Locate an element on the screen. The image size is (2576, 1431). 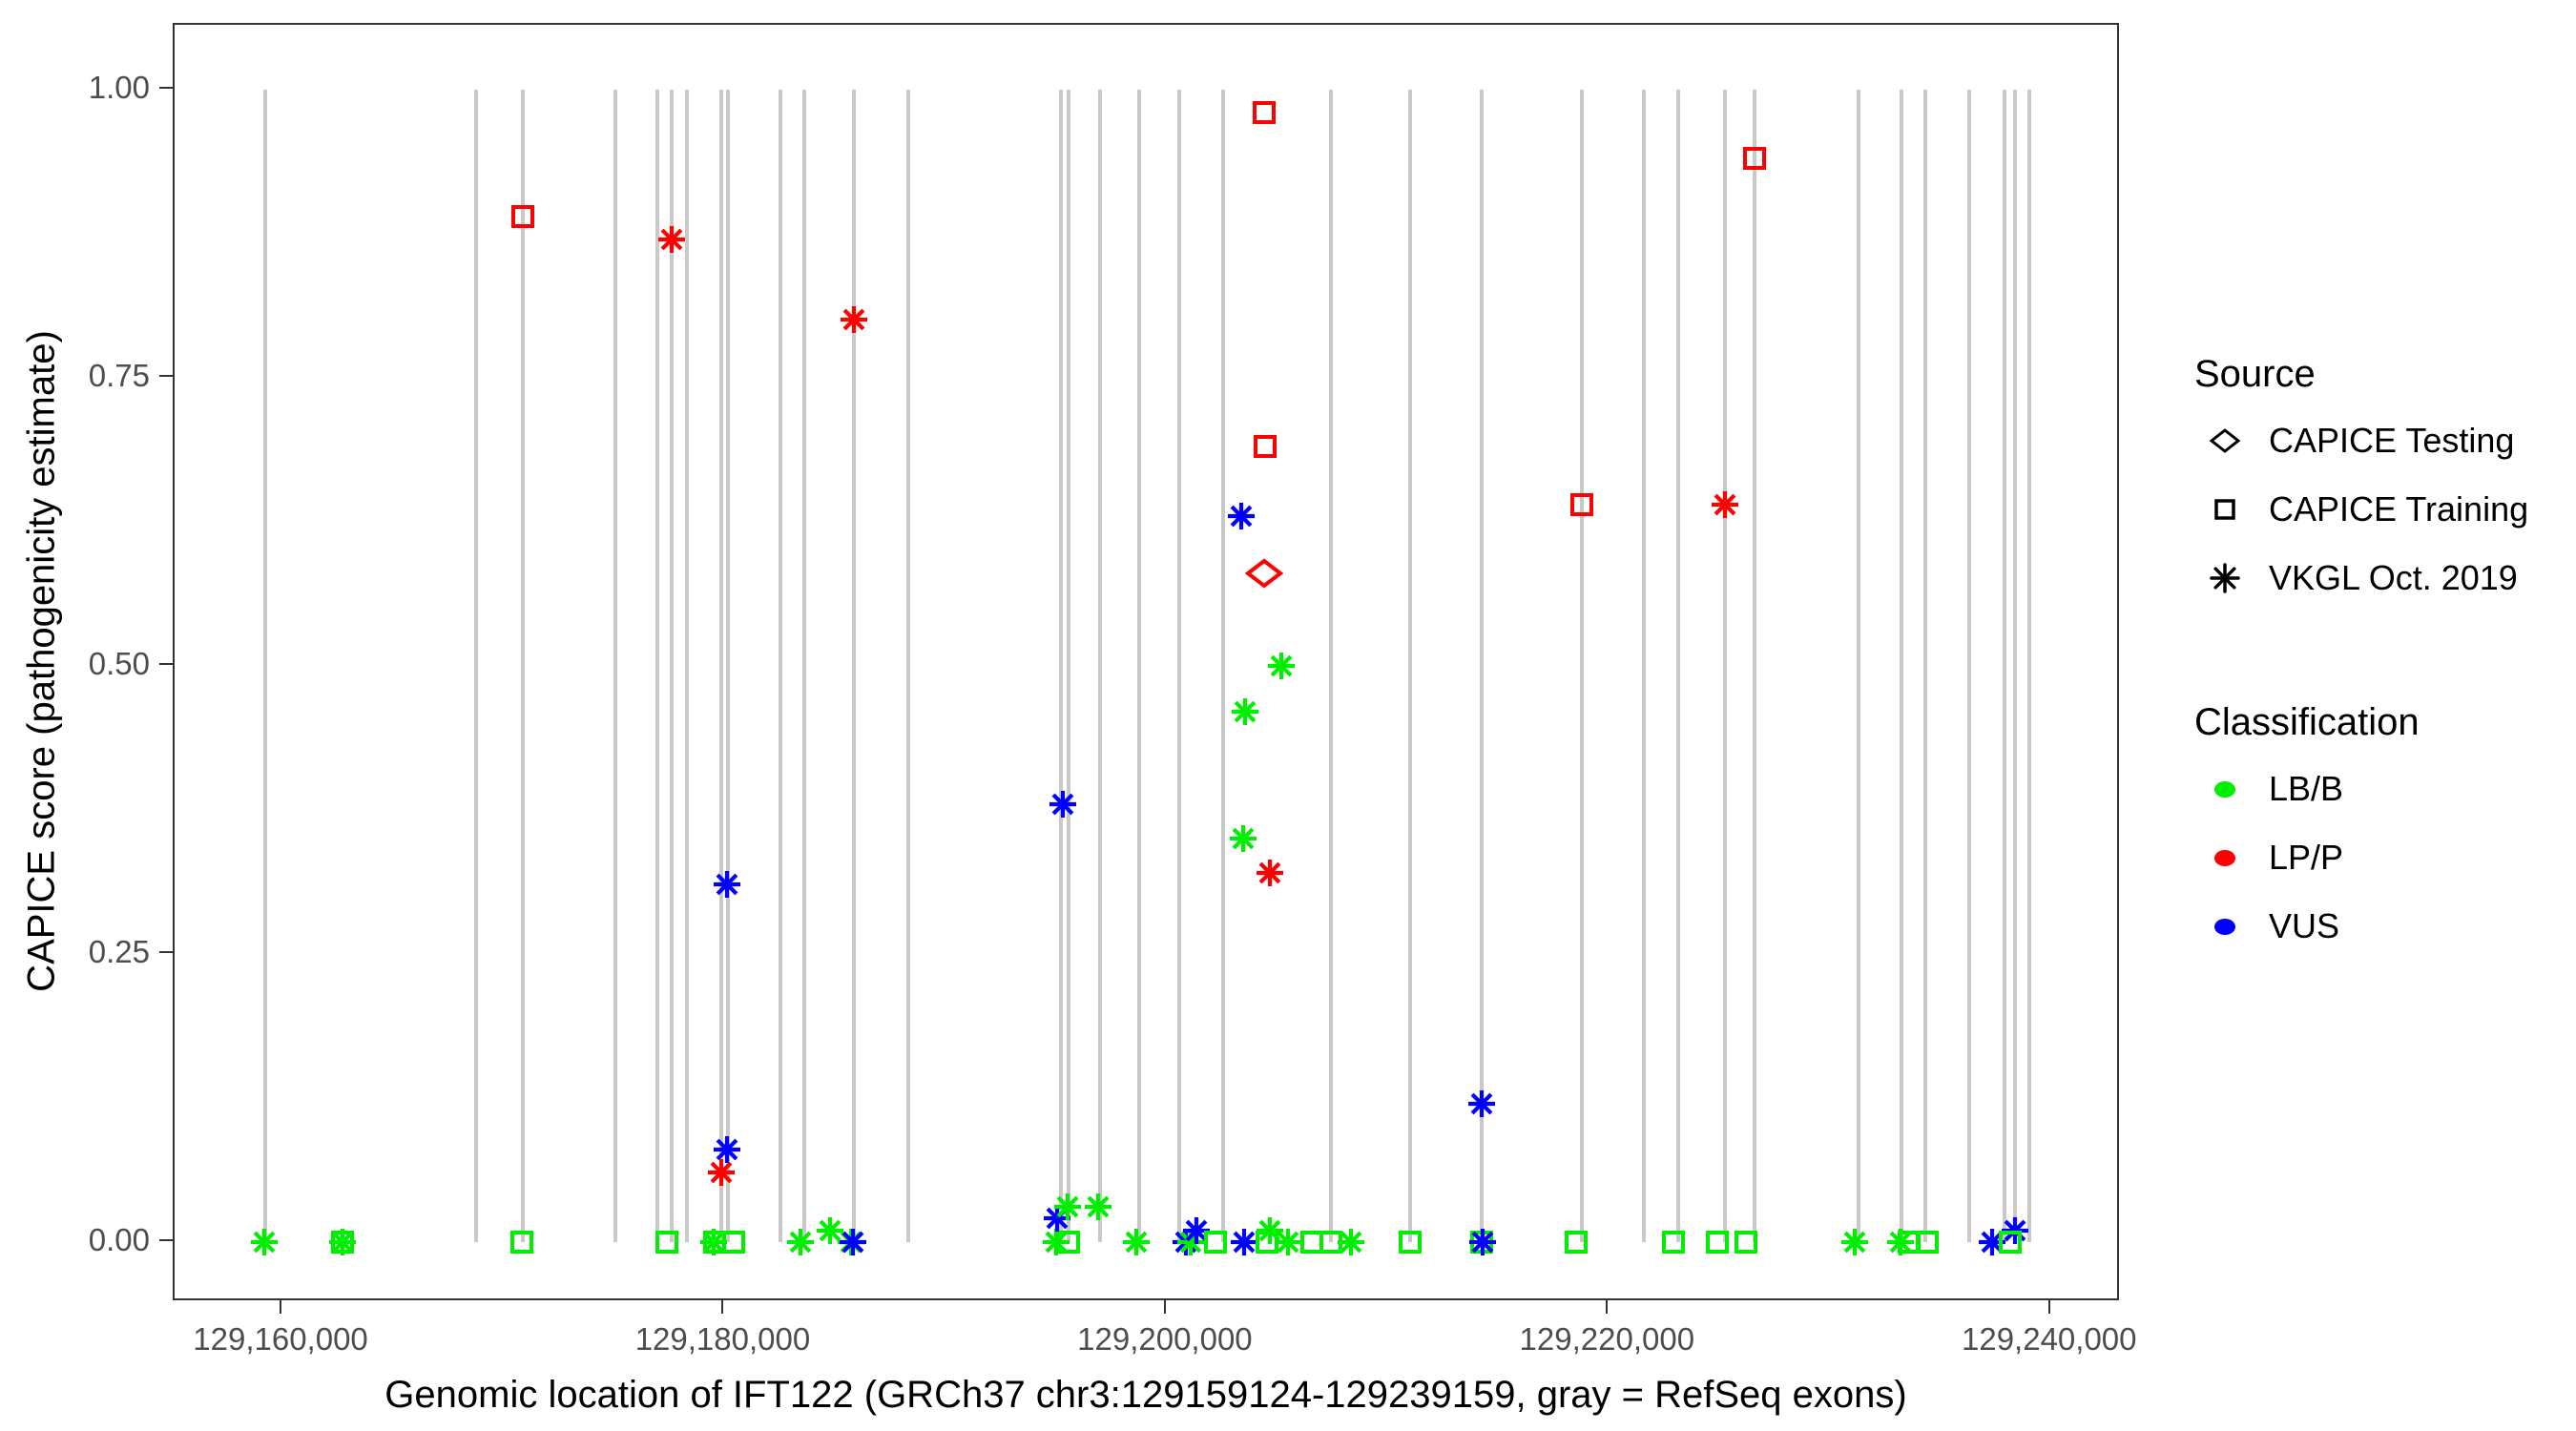
y-tick-label: 0.25 is located at coordinates (119, 951).